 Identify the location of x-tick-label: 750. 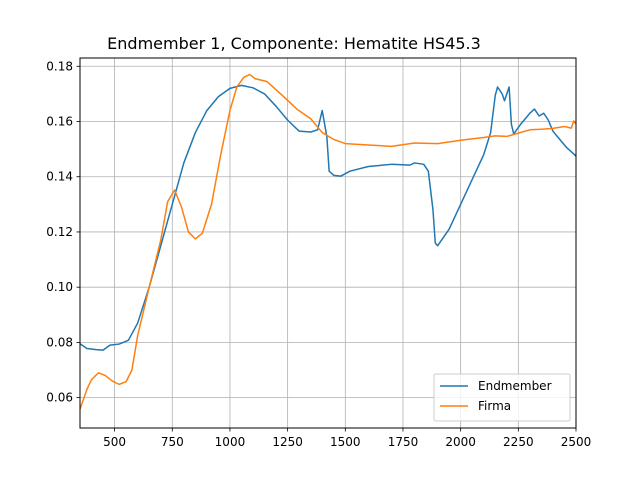
(172, 442).